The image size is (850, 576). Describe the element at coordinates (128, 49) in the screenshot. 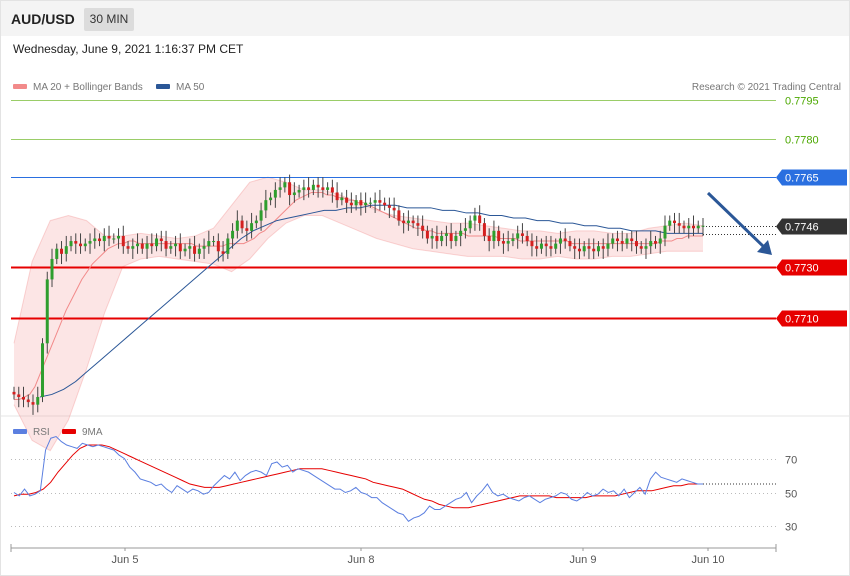

I see `chart-datetime: Wednesday, June 9, 2021 1:16:37 PM CET` at that location.